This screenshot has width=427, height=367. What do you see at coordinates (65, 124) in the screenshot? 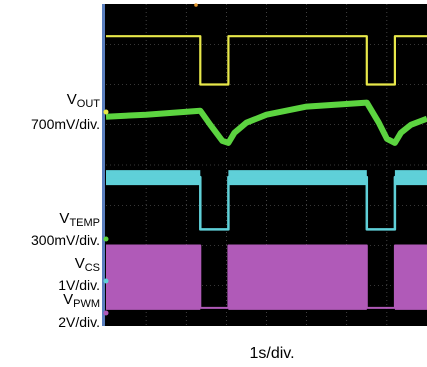
I see `vout-scale: 700mV/div.` at bounding box center [65, 124].